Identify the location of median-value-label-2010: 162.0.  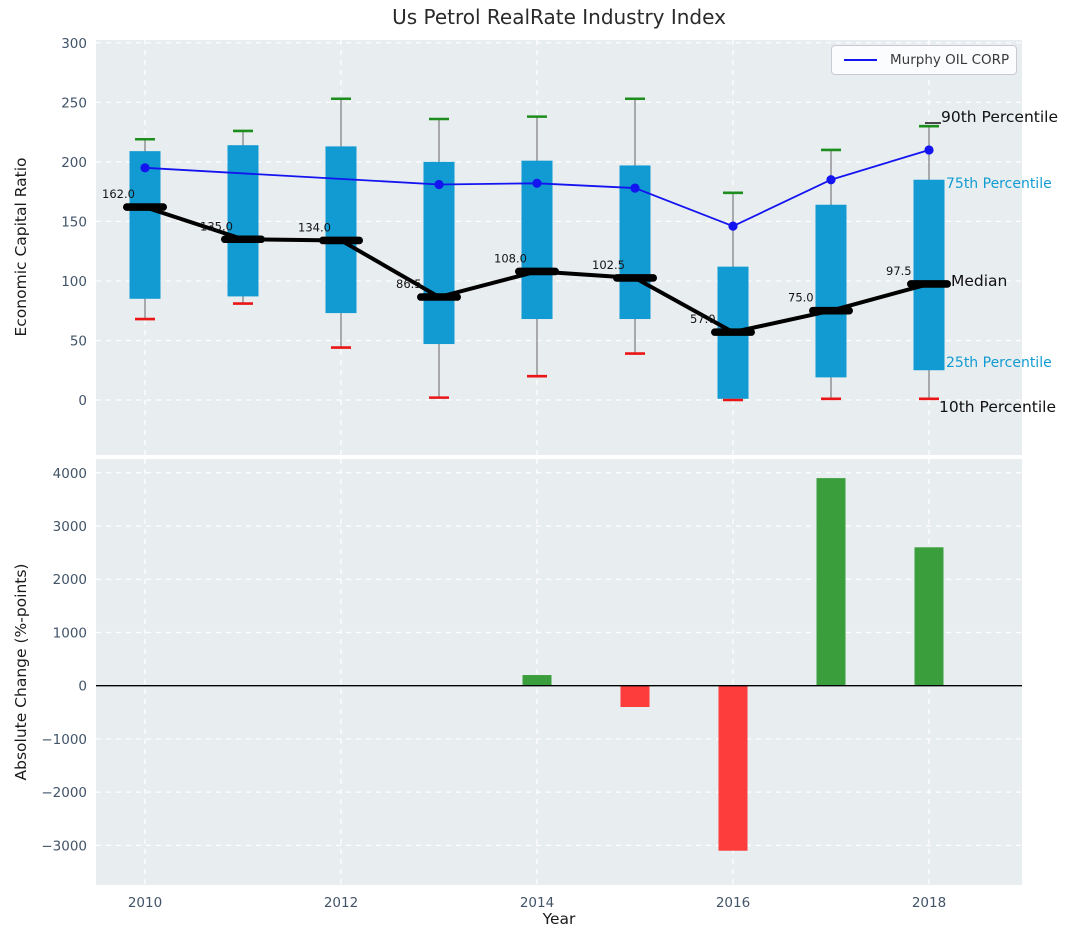
(118, 194).